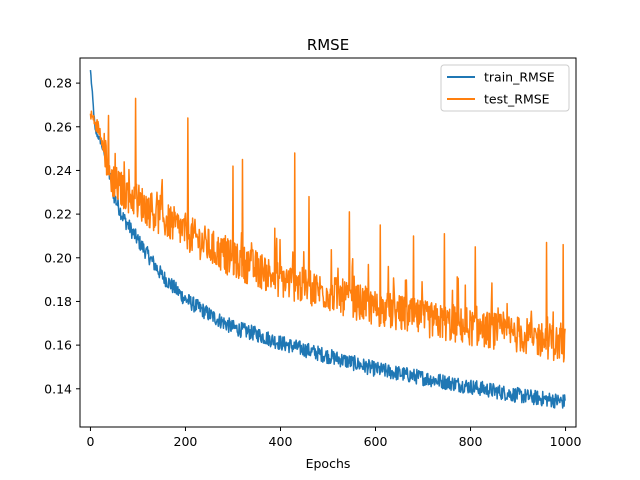 Image resolution: width=640 pixels, height=480 pixels. I want to click on x-tick-label: 600, so click(376, 441).